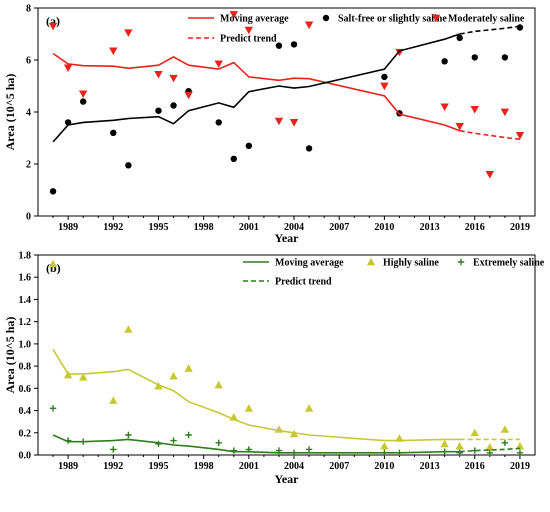  Describe the element at coordinates (25, 433) in the screenshot. I see `y-tick-label: 0.2` at that location.